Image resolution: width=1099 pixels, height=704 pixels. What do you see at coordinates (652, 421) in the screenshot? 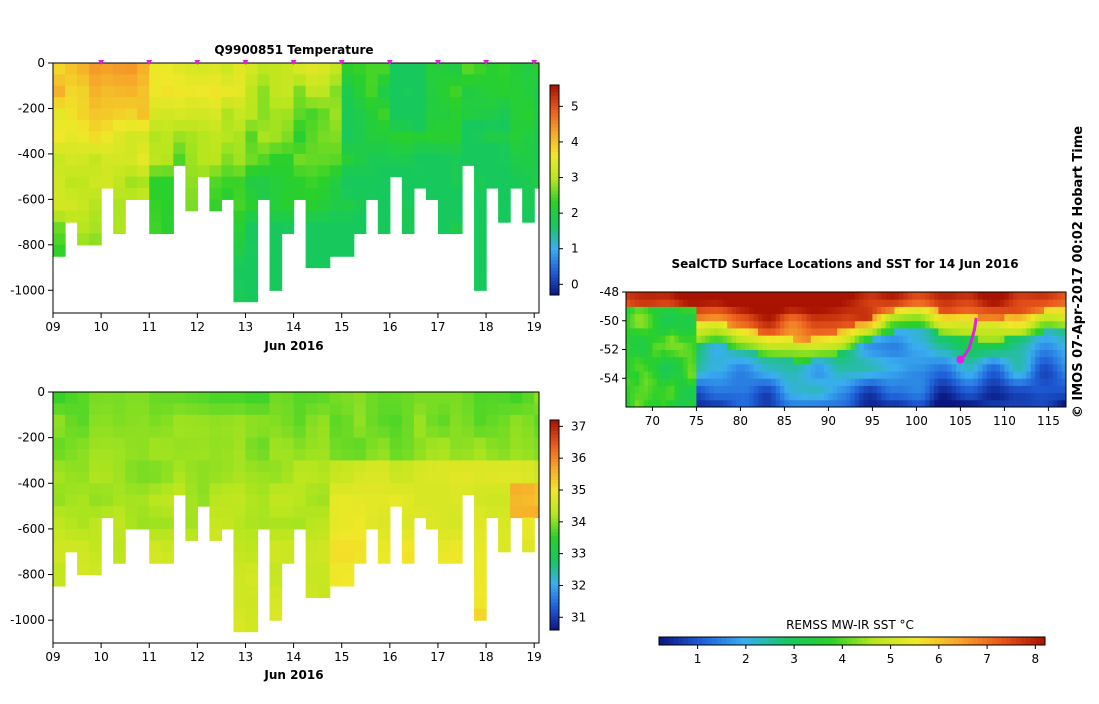
I see `longitude-tick-label: 70` at bounding box center [652, 421].